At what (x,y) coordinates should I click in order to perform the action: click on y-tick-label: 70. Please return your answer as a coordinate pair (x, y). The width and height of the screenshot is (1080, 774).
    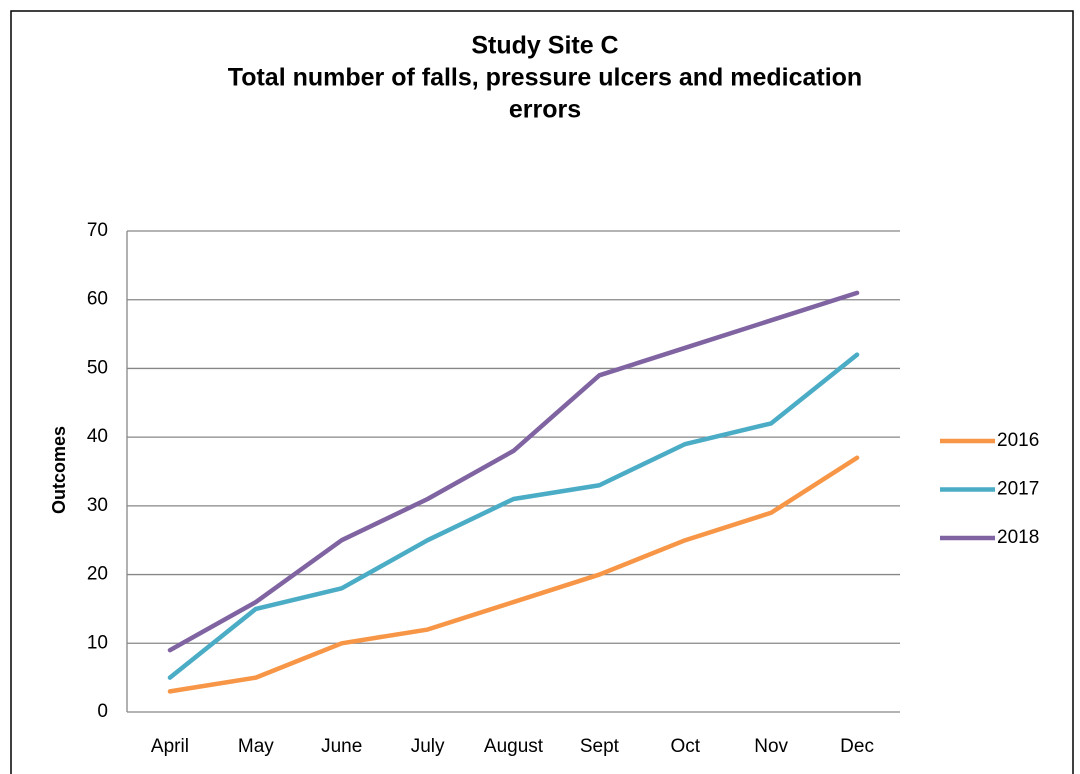
    Looking at the image, I should click on (97, 230).